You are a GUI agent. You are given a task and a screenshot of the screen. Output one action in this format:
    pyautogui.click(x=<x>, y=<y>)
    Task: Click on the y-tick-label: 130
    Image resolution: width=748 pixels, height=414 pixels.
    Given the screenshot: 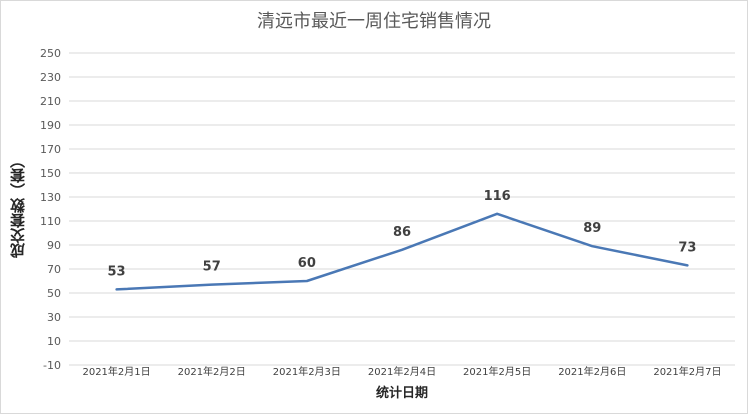 What is the action you would take?
    pyautogui.click(x=50, y=197)
    